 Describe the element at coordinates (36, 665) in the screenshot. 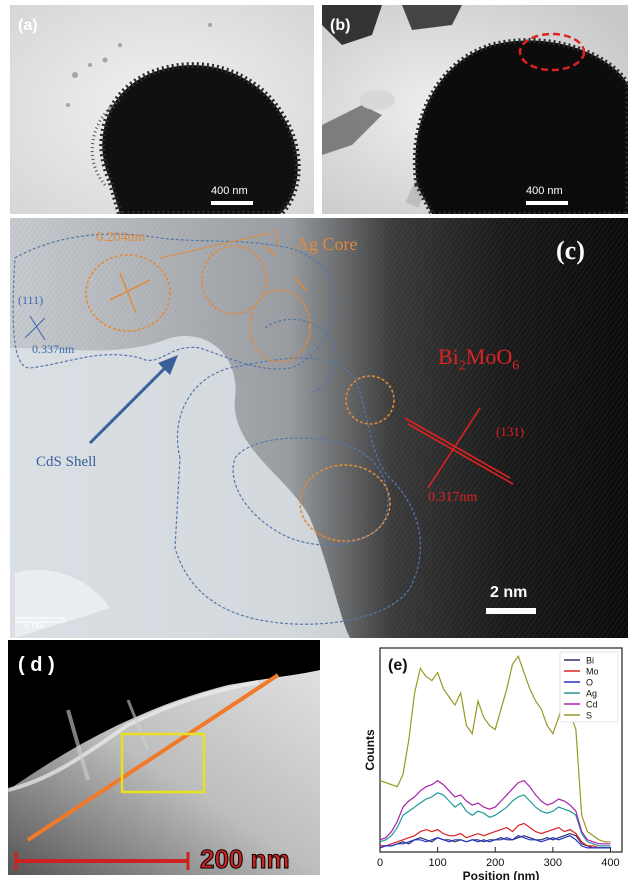

I see `panel-d-label: ( d )` at that location.